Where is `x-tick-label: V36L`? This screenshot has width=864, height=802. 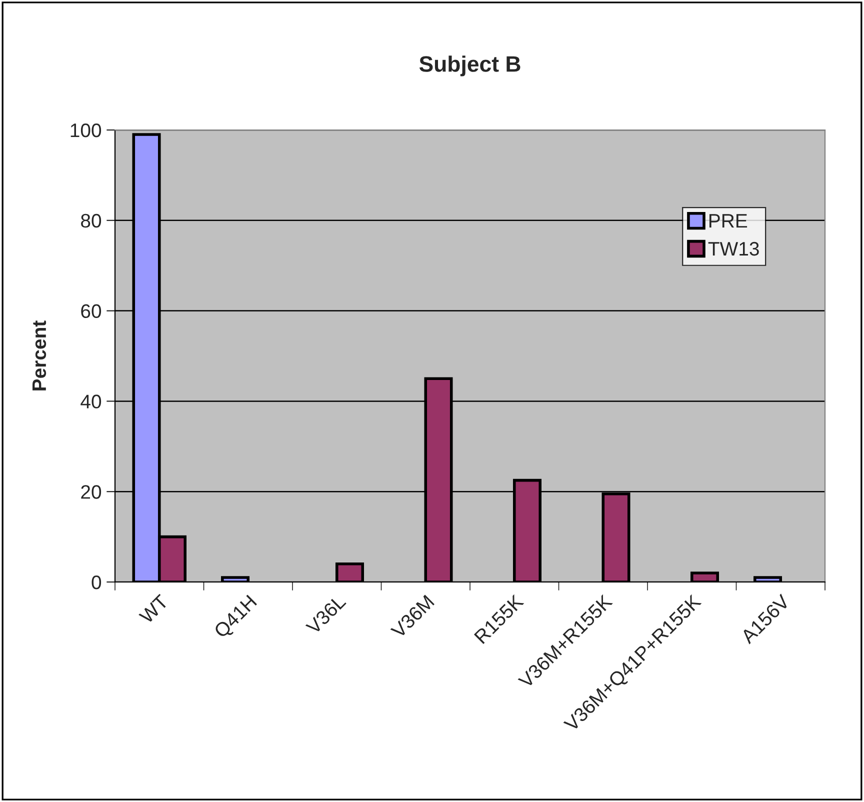 x-tick-label: V36L is located at coordinates (326, 615).